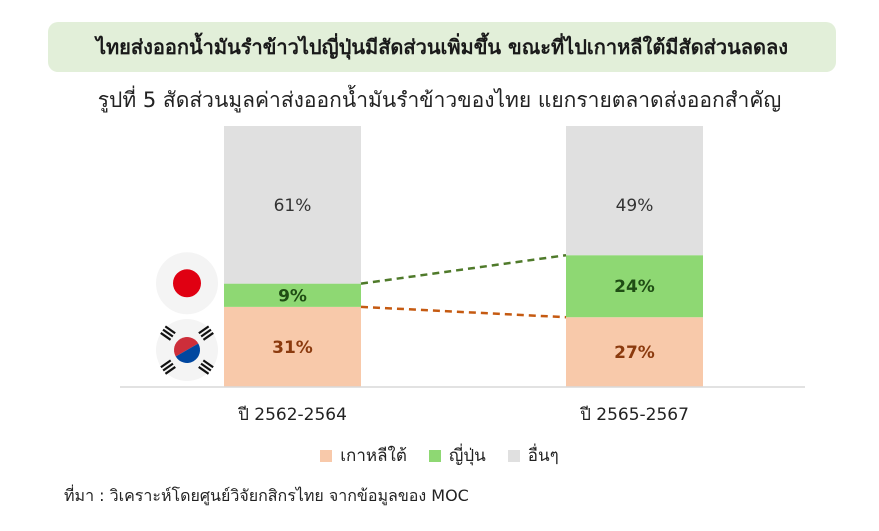  I want to click on connector-korea, so click(463, 312).